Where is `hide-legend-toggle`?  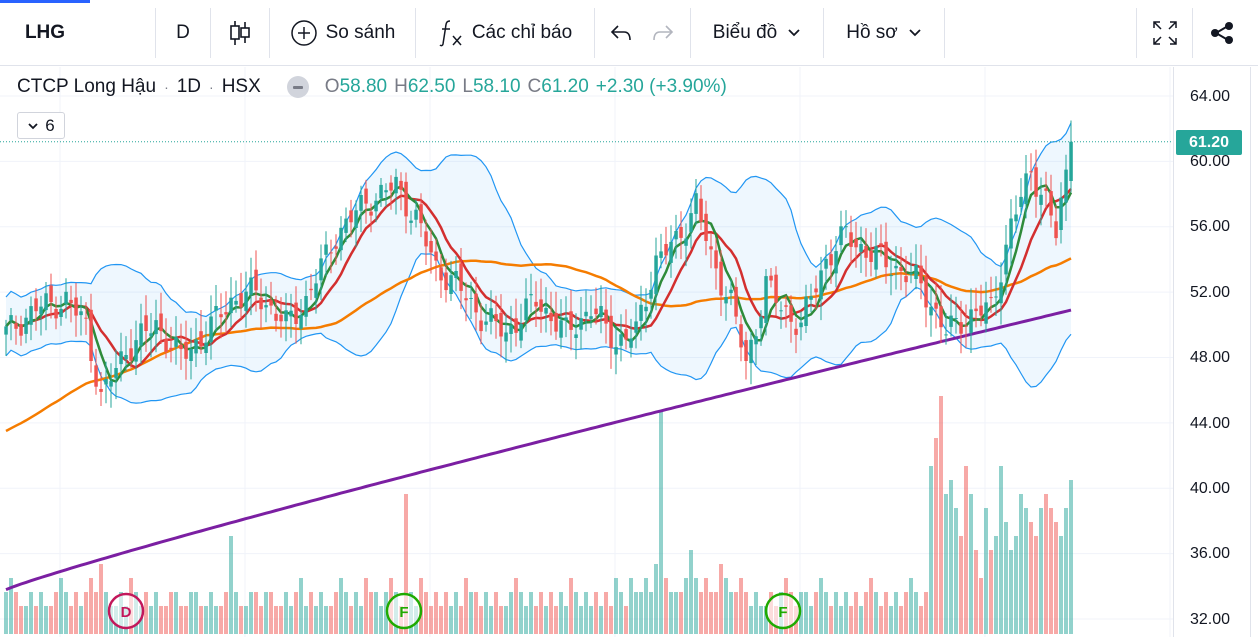 hide-legend-toggle is located at coordinates (297, 87).